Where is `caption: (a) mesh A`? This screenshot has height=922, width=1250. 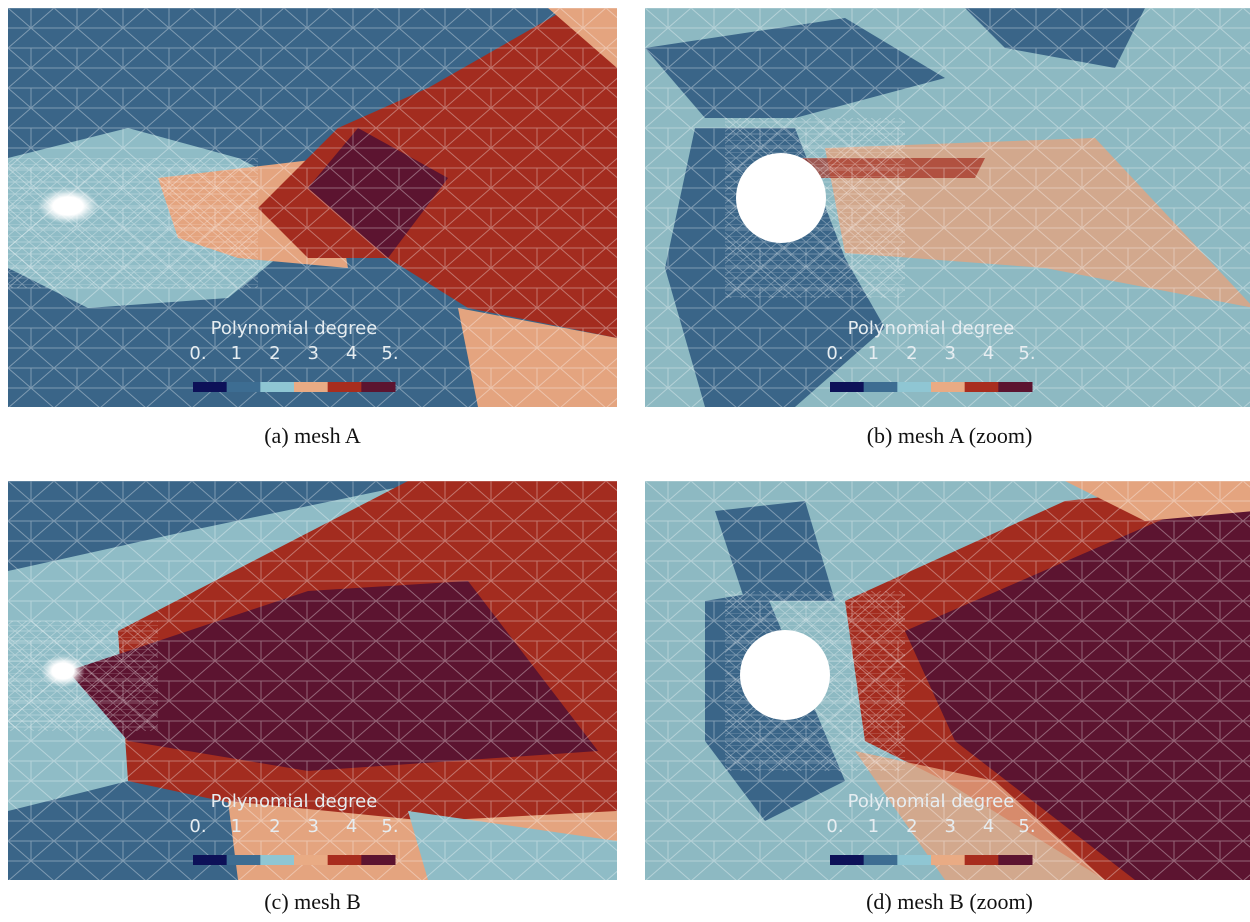
caption: (a) mesh A is located at coordinates (312, 435).